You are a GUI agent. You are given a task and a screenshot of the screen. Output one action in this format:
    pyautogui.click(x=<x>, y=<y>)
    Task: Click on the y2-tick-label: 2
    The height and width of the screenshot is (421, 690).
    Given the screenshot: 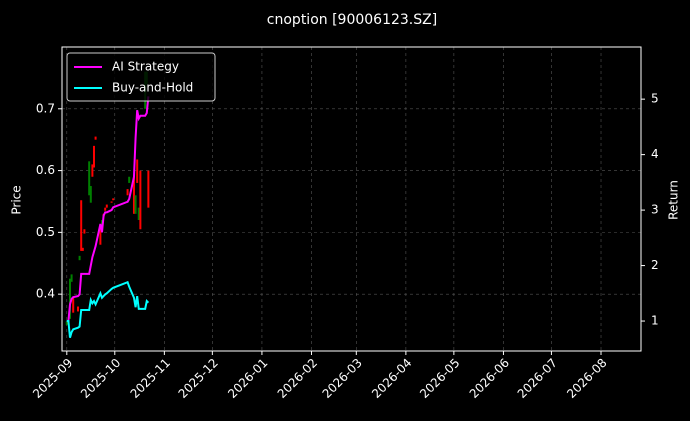 What is the action you would take?
    pyautogui.click(x=655, y=265)
    